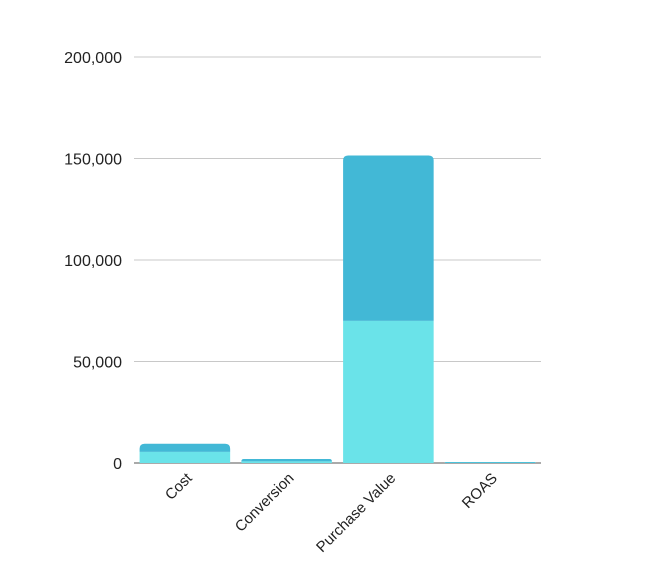  Describe the element at coordinates (356, 513) in the screenshot. I see `x-category-label-purchase-value: Purchase Value` at that location.